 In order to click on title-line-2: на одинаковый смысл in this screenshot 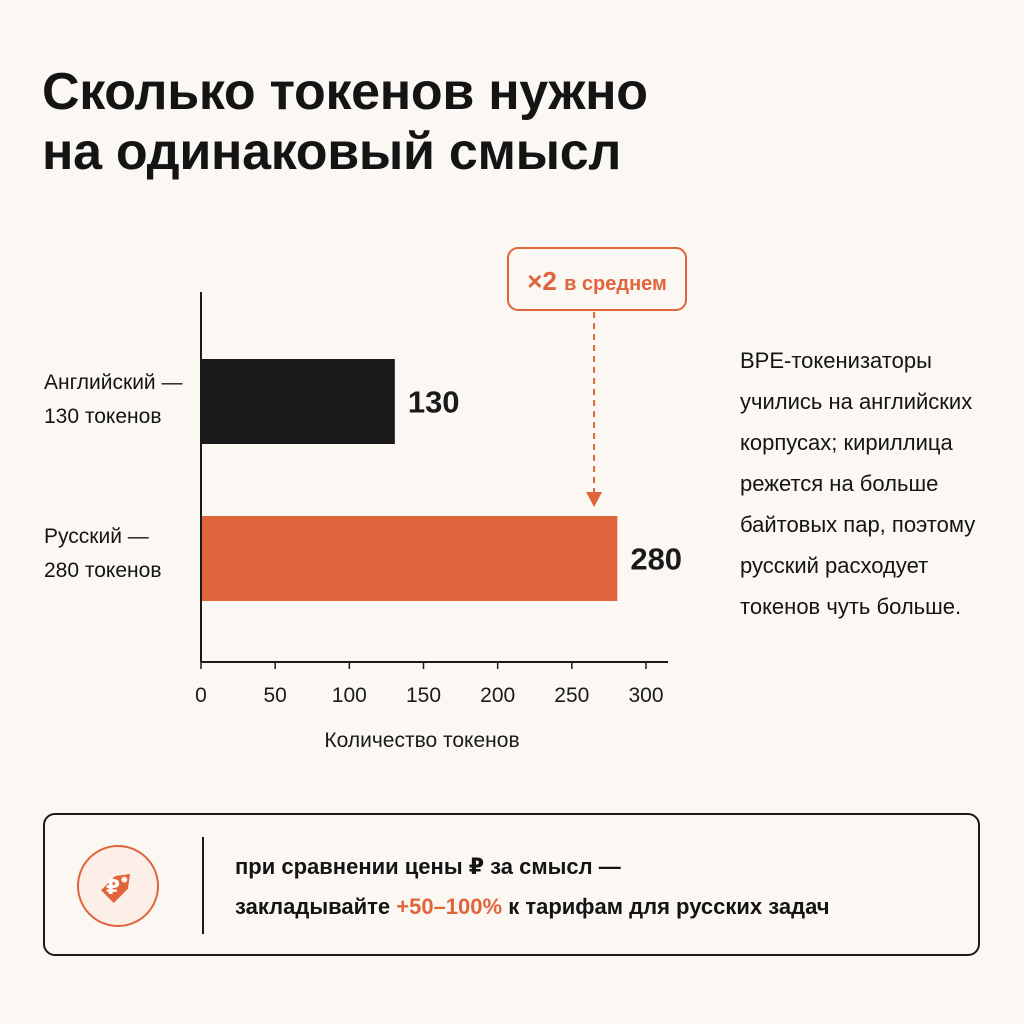, I will do `click(332, 152)`.